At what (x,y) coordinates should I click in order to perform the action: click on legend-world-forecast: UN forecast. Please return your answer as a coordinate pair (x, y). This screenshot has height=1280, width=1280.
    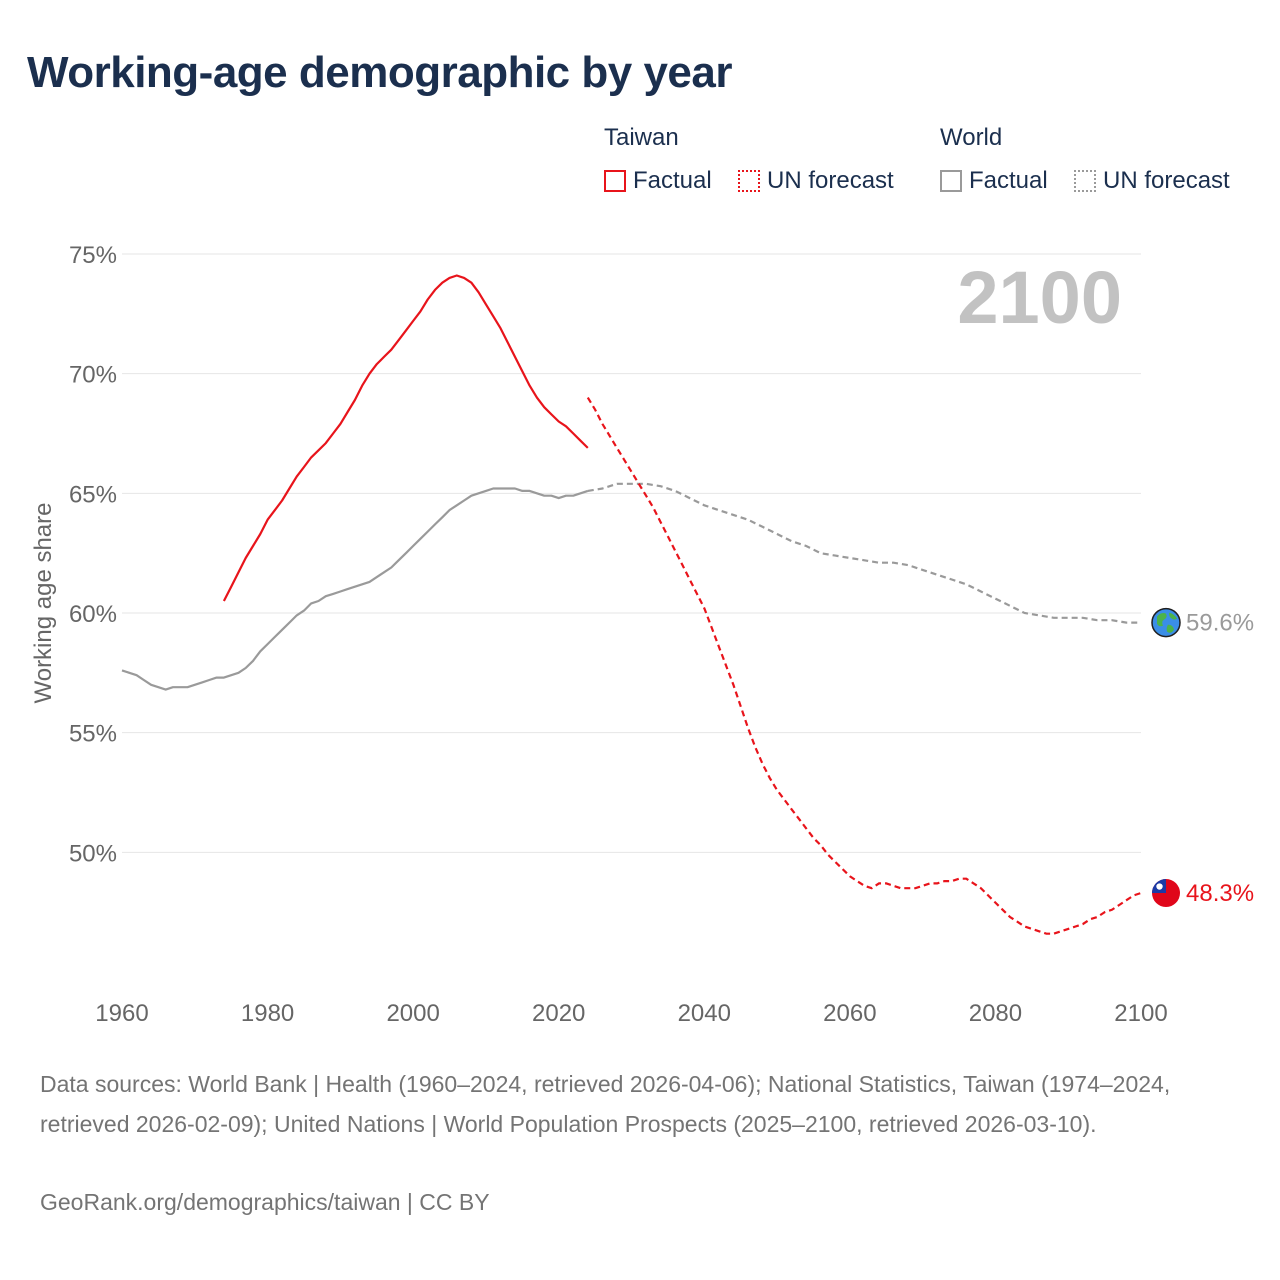
    Looking at the image, I should click on (1152, 181).